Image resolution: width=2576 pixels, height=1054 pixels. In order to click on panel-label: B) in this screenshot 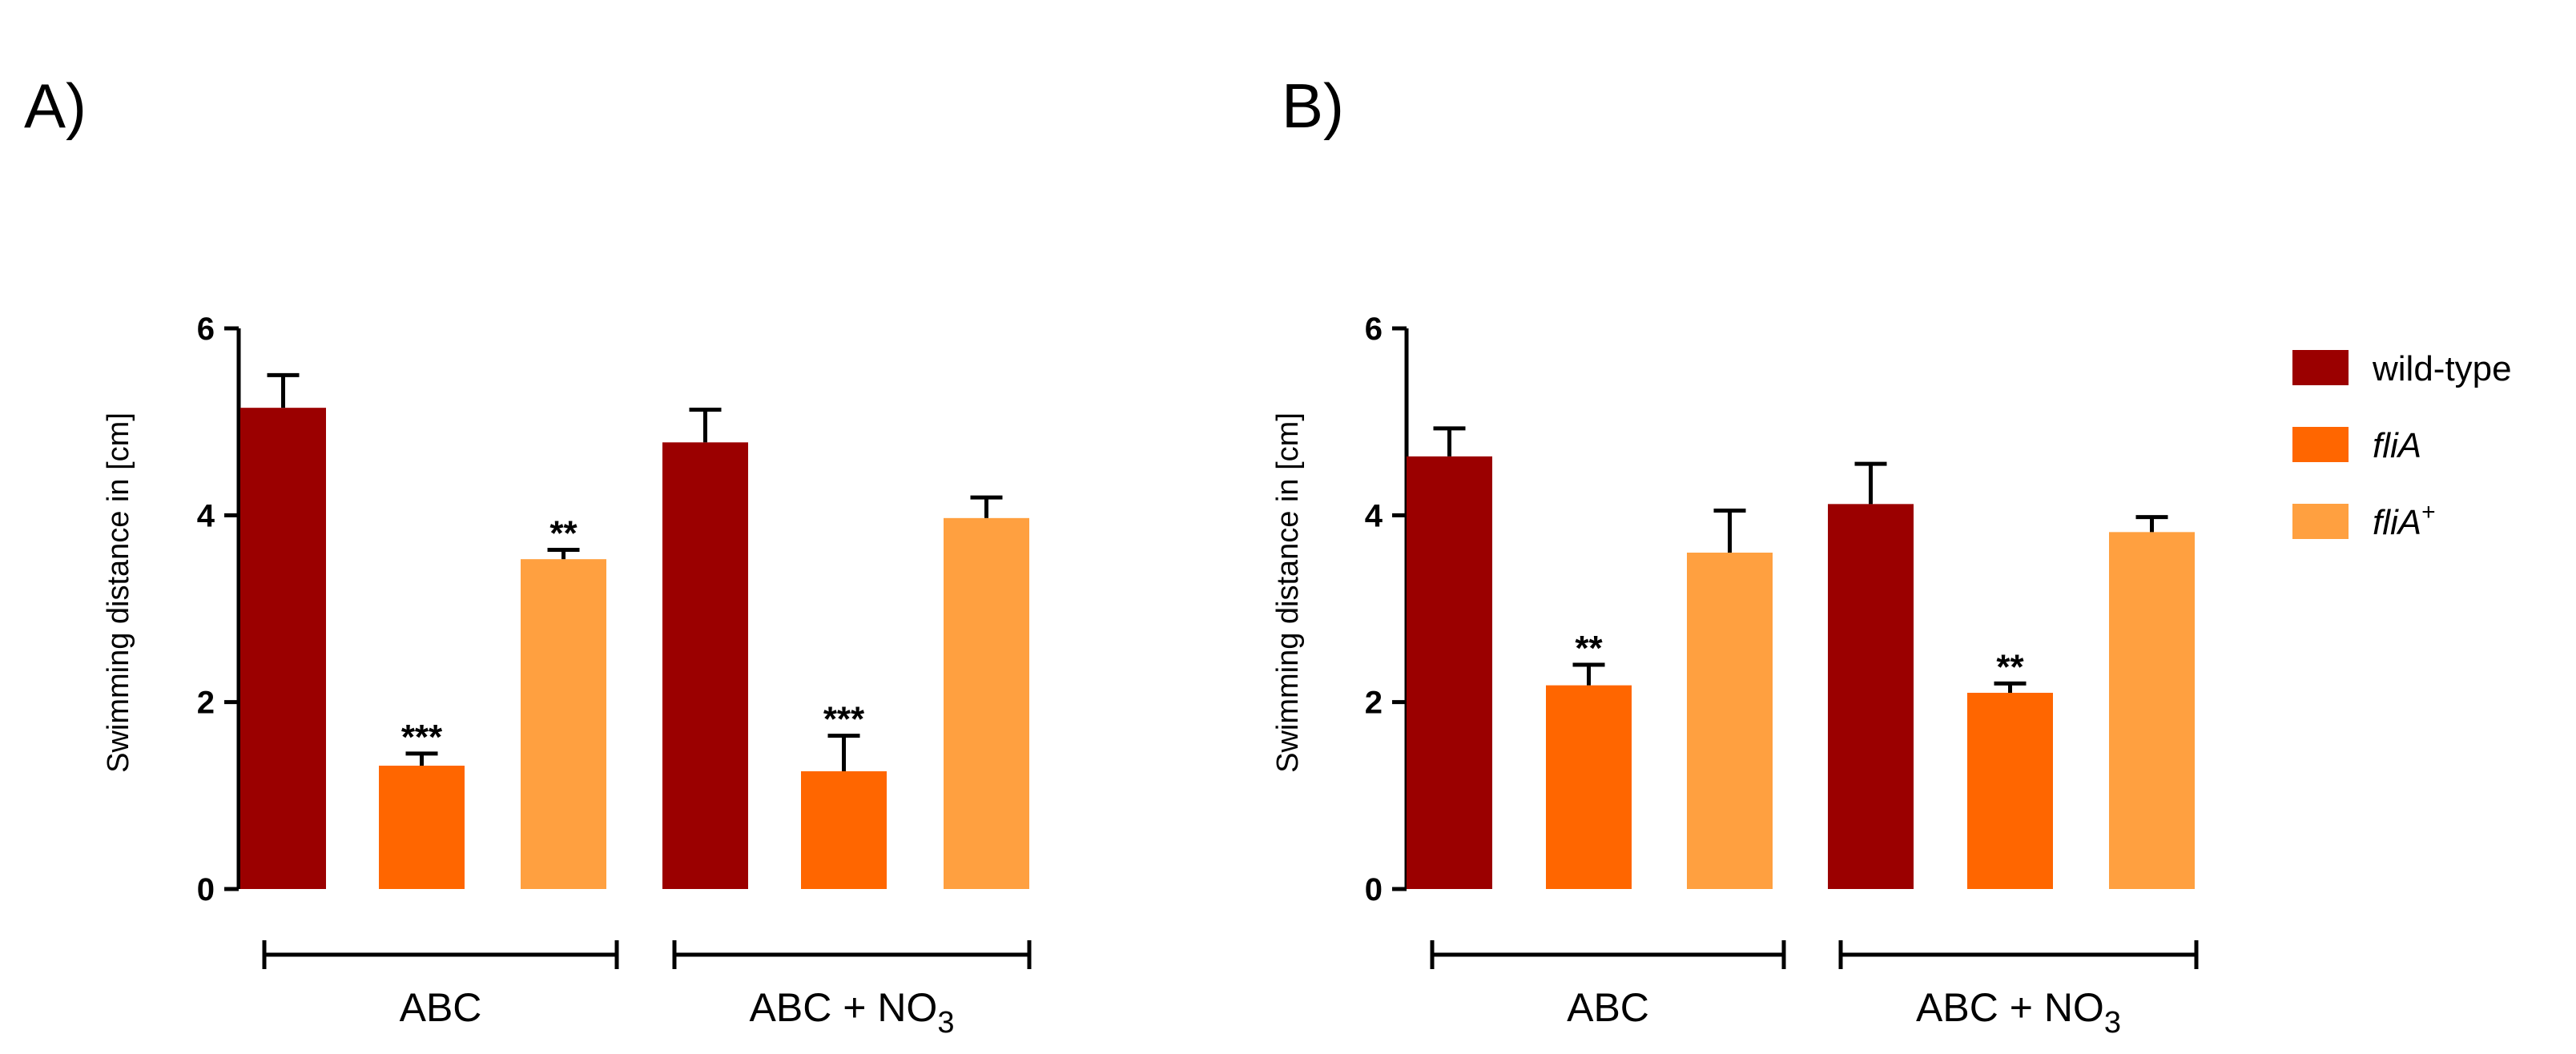, I will do `click(1313, 105)`.